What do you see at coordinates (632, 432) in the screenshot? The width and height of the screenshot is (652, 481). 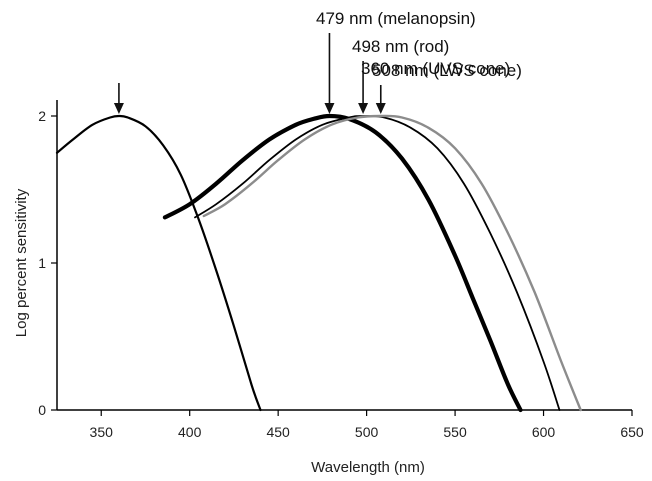 I see `x-tick-label: 650` at bounding box center [632, 432].